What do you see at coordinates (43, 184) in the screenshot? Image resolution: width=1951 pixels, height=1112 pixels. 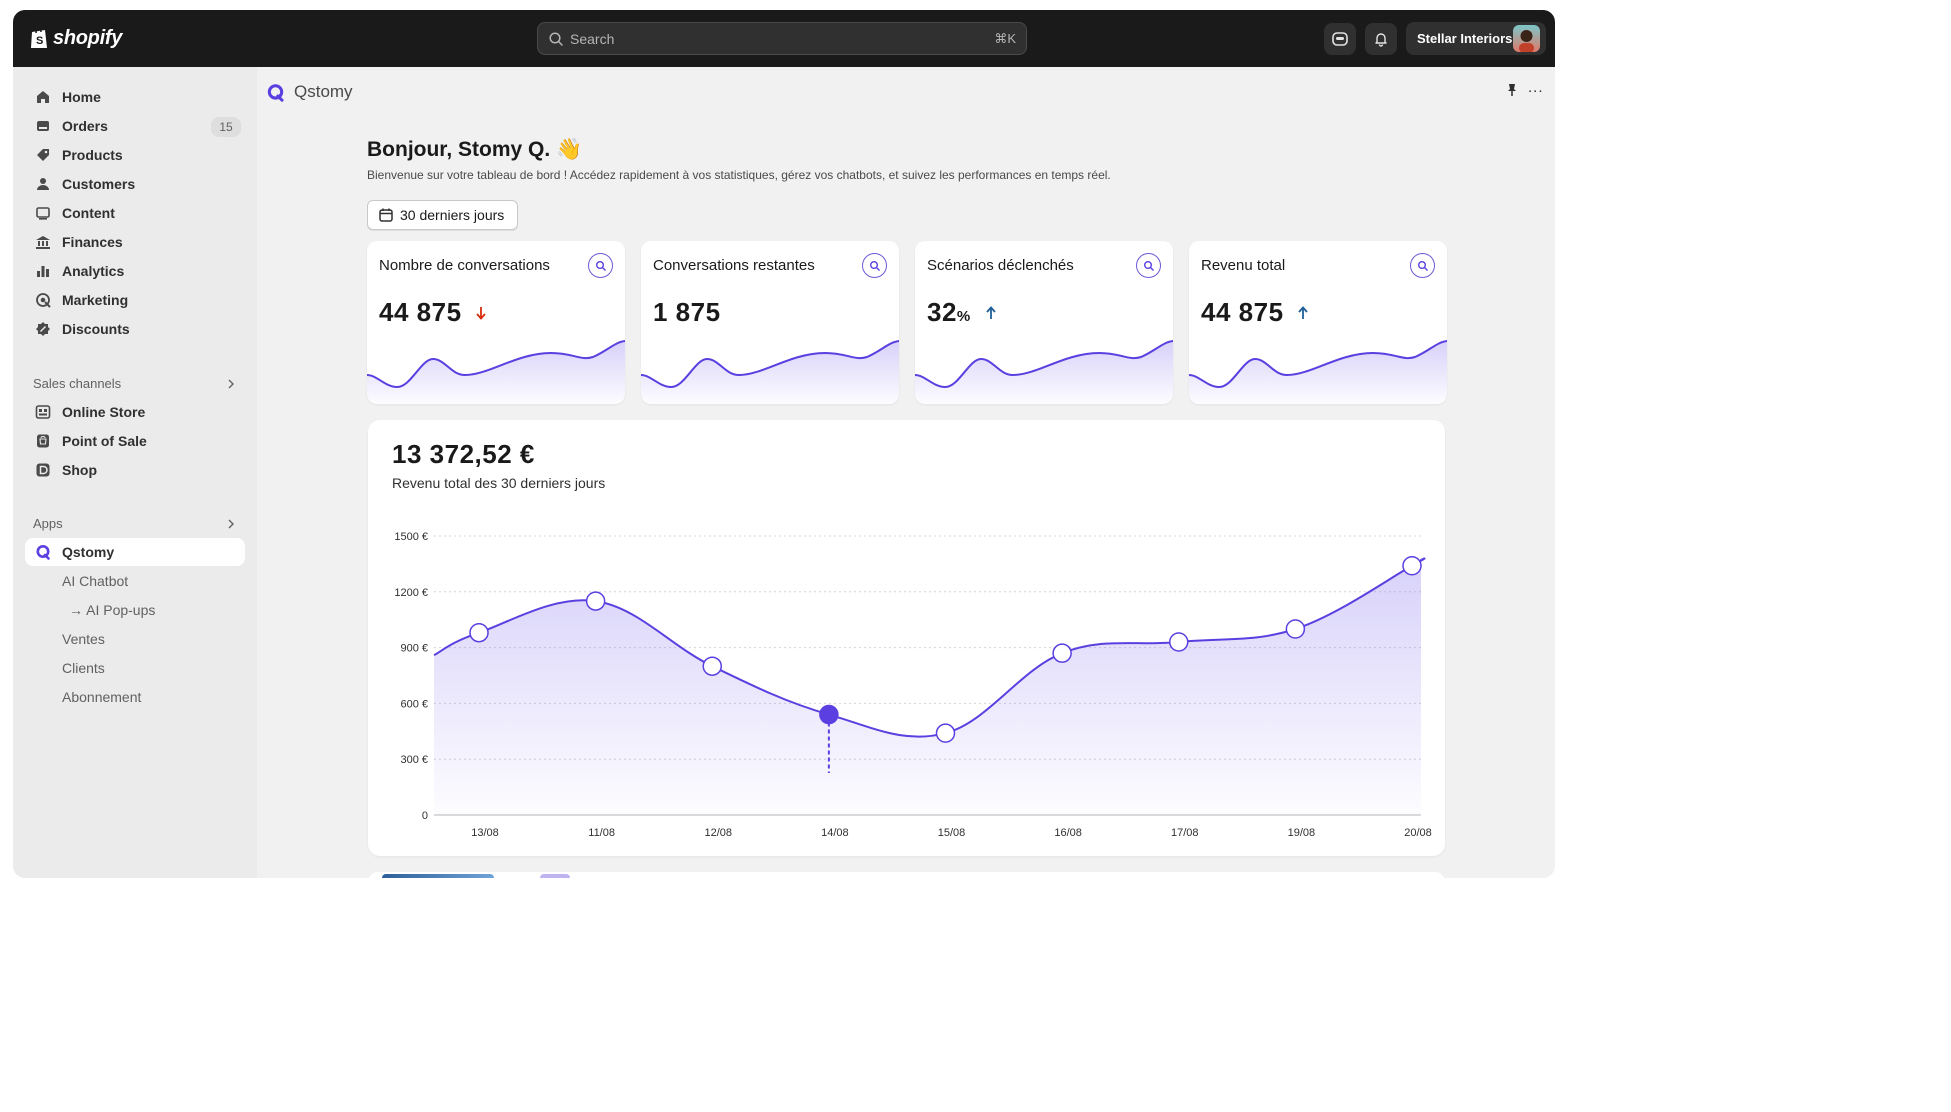 I see `person-icon` at bounding box center [43, 184].